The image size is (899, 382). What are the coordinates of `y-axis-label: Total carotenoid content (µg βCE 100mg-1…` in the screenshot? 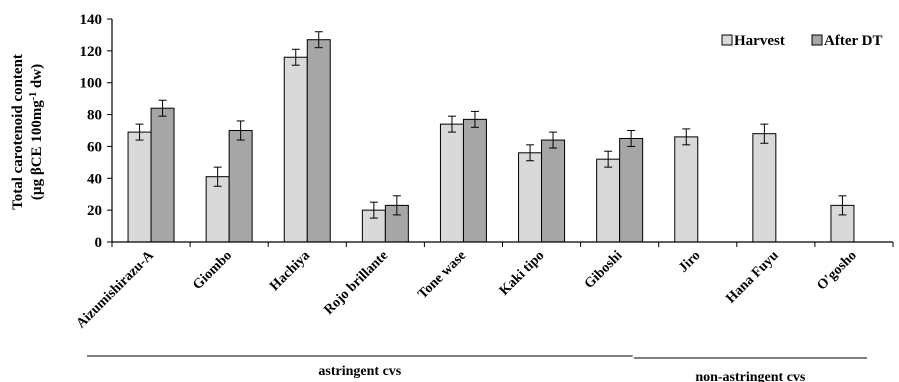 It's located at (27, 132).